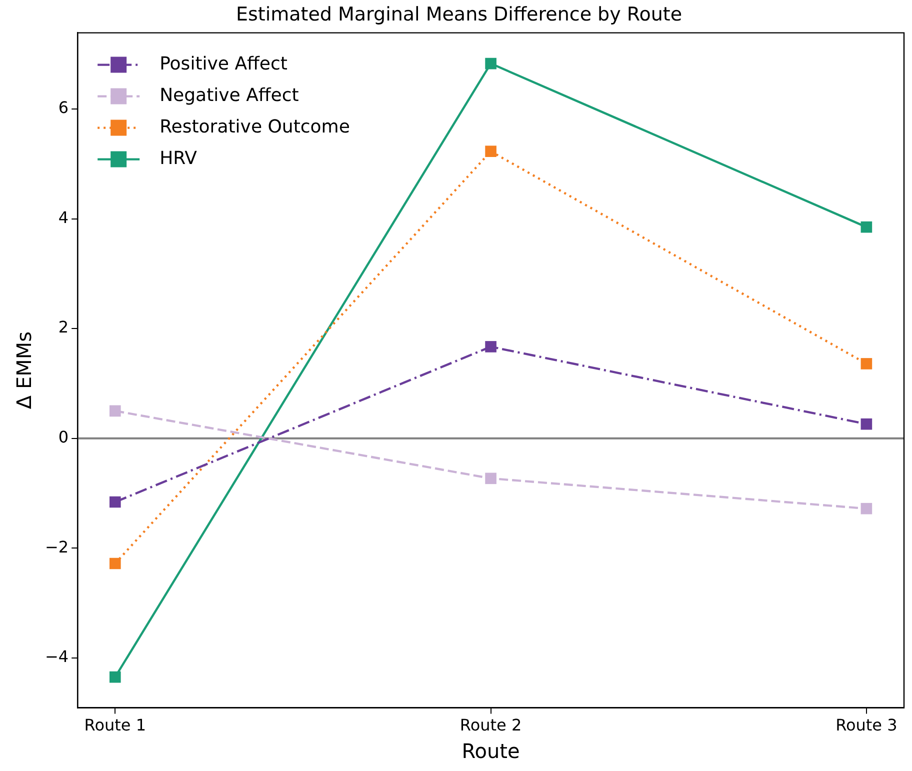 Image resolution: width=912 pixels, height=771 pixels. I want to click on y-tick-label: 2, so click(63, 327).